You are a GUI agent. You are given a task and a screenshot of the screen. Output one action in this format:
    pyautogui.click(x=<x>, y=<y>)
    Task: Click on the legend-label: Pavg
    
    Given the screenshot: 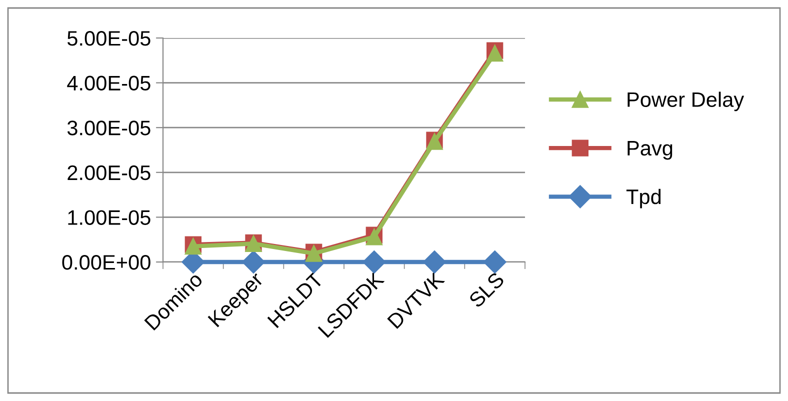 What is the action you would take?
    pyautogui.click(x=650, y=150)
    